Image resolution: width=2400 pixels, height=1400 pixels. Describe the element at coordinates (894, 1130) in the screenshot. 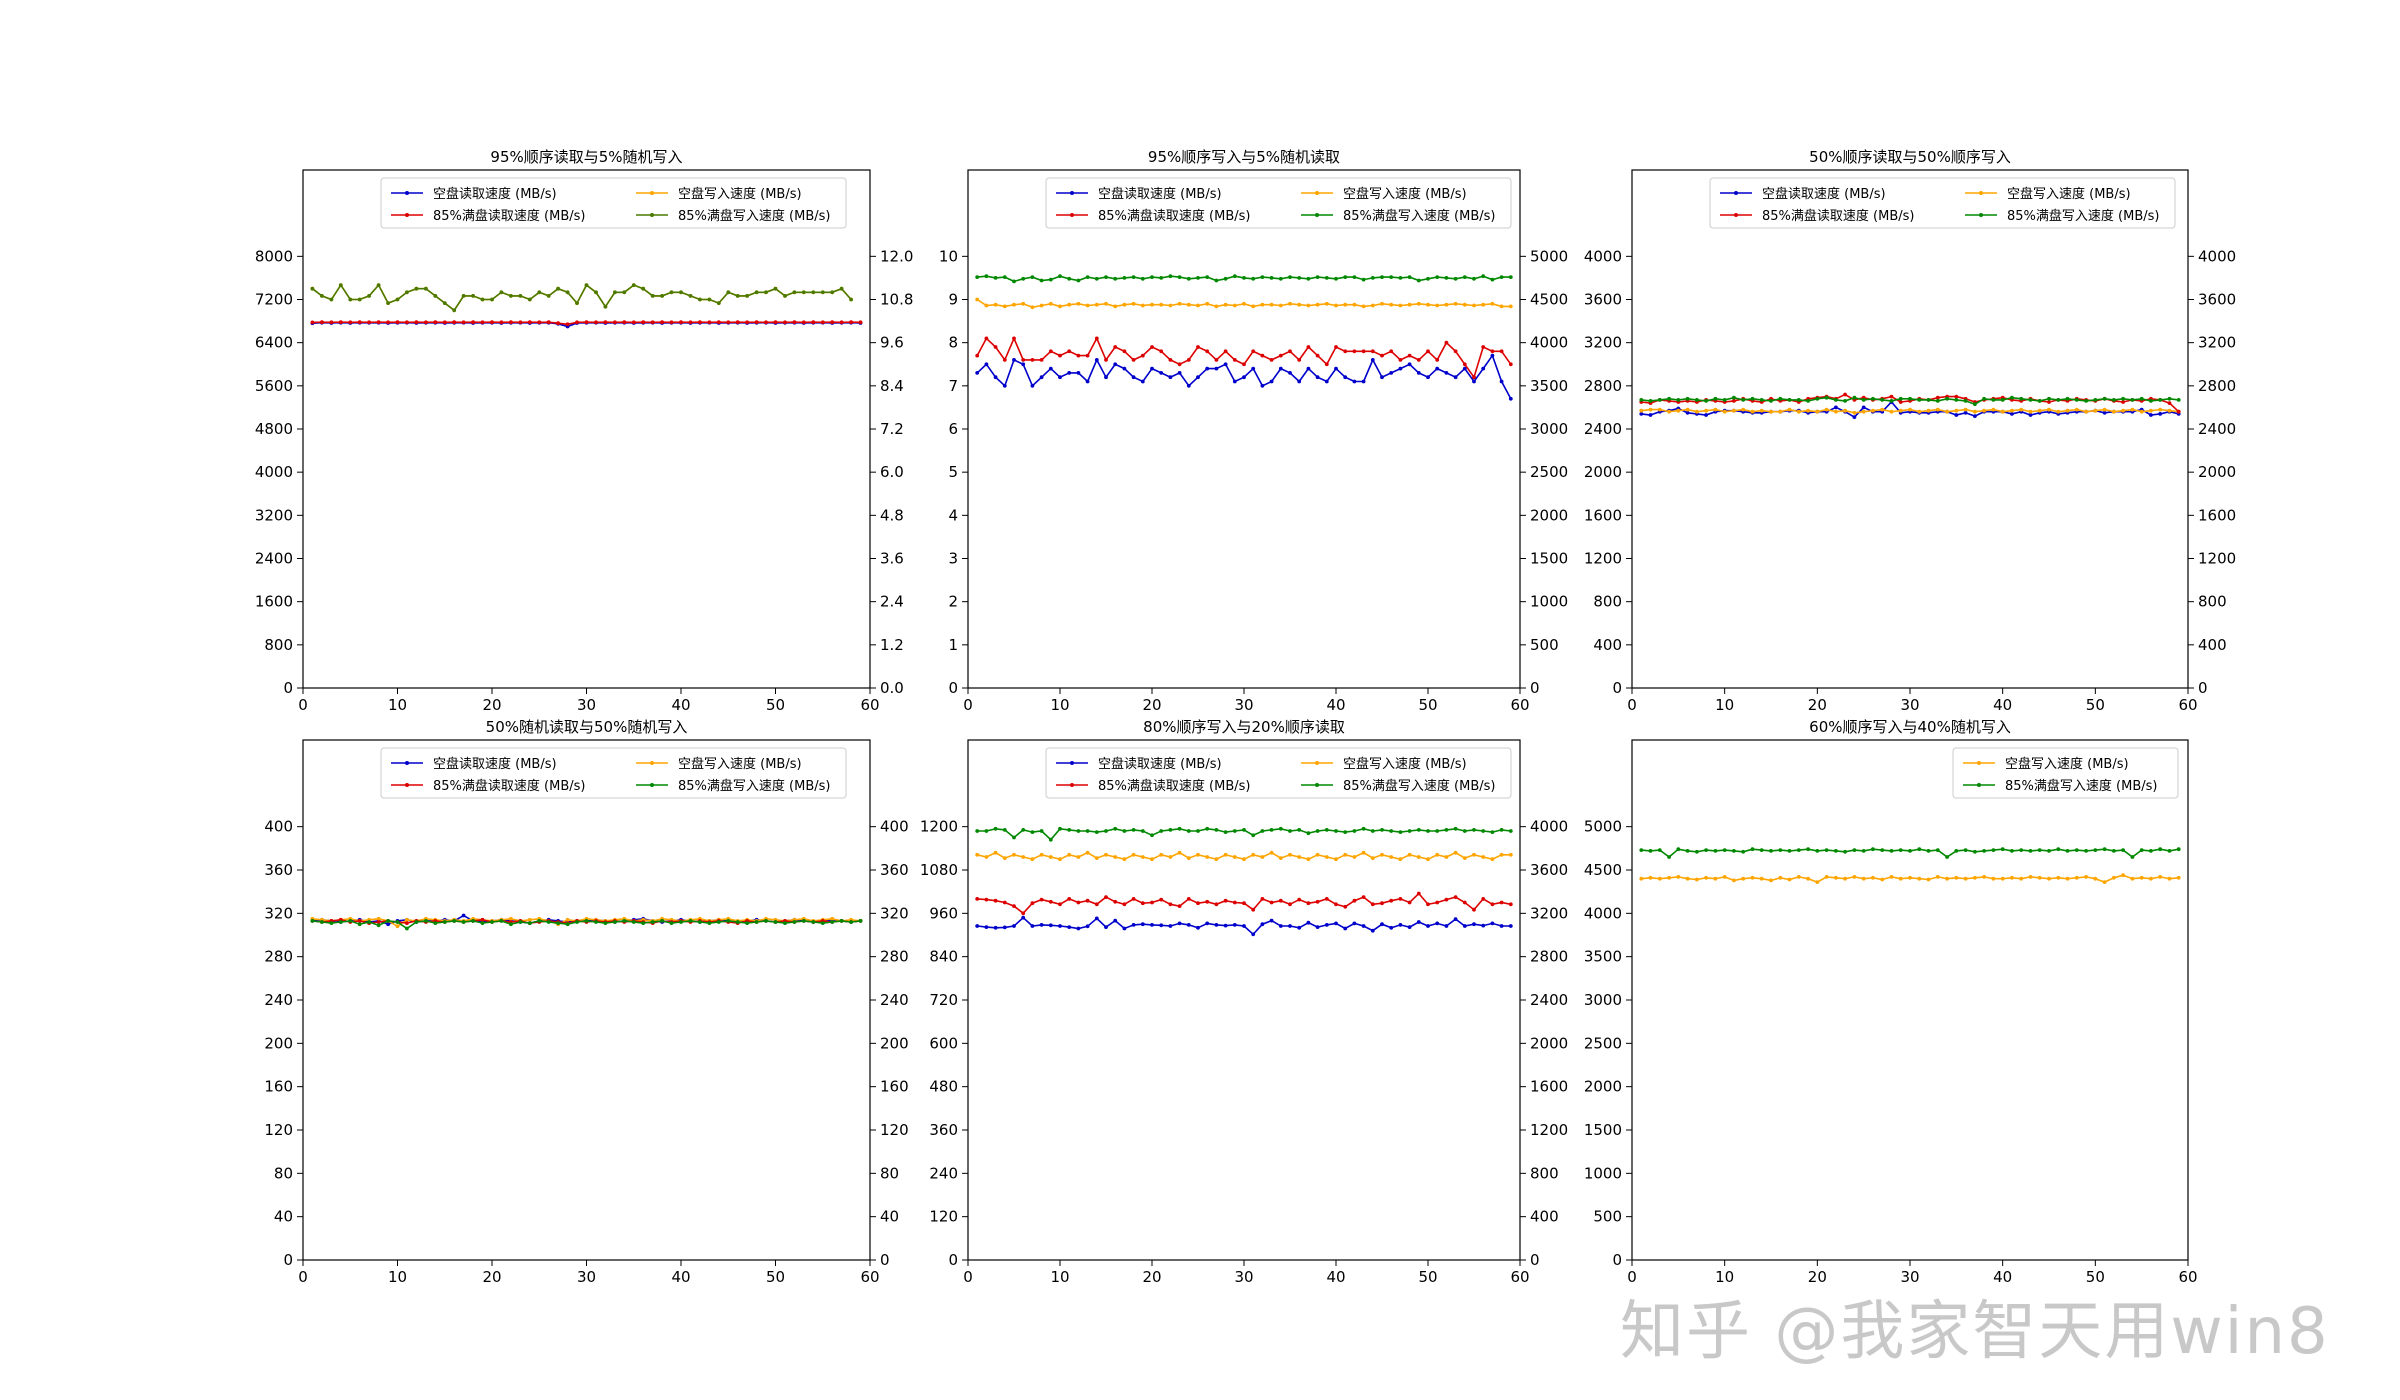

I see `y2-tick-label: 120` at that location.